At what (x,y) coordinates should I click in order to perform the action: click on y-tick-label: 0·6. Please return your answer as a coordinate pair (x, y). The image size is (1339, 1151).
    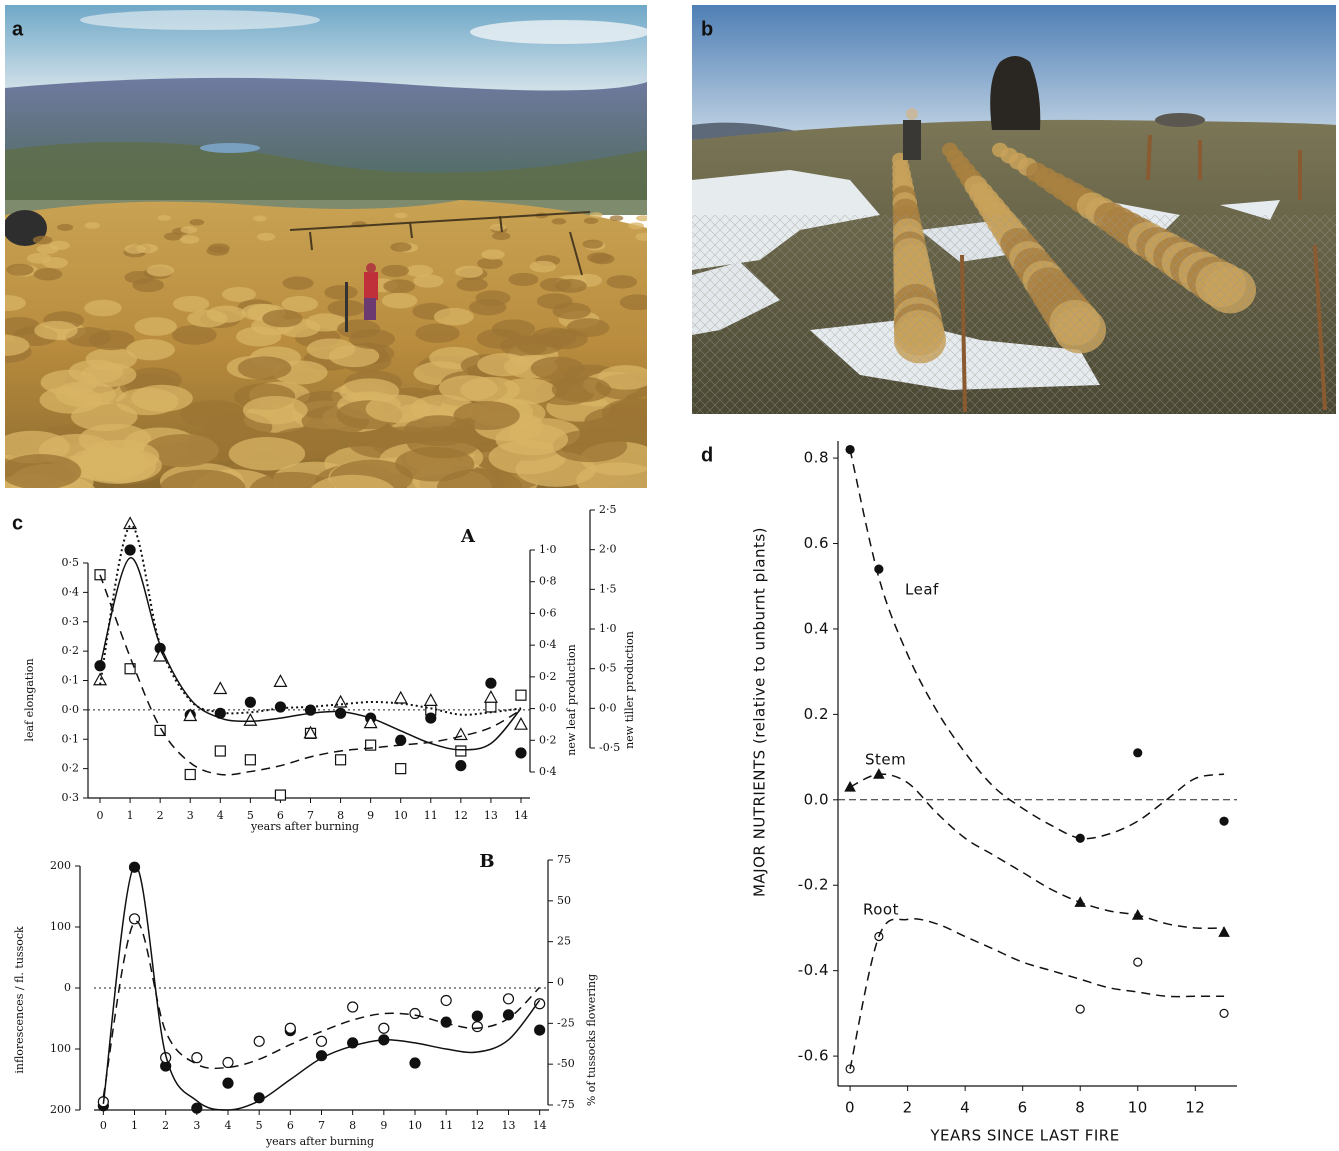
    Looking at the image, I should click on (548, 612).